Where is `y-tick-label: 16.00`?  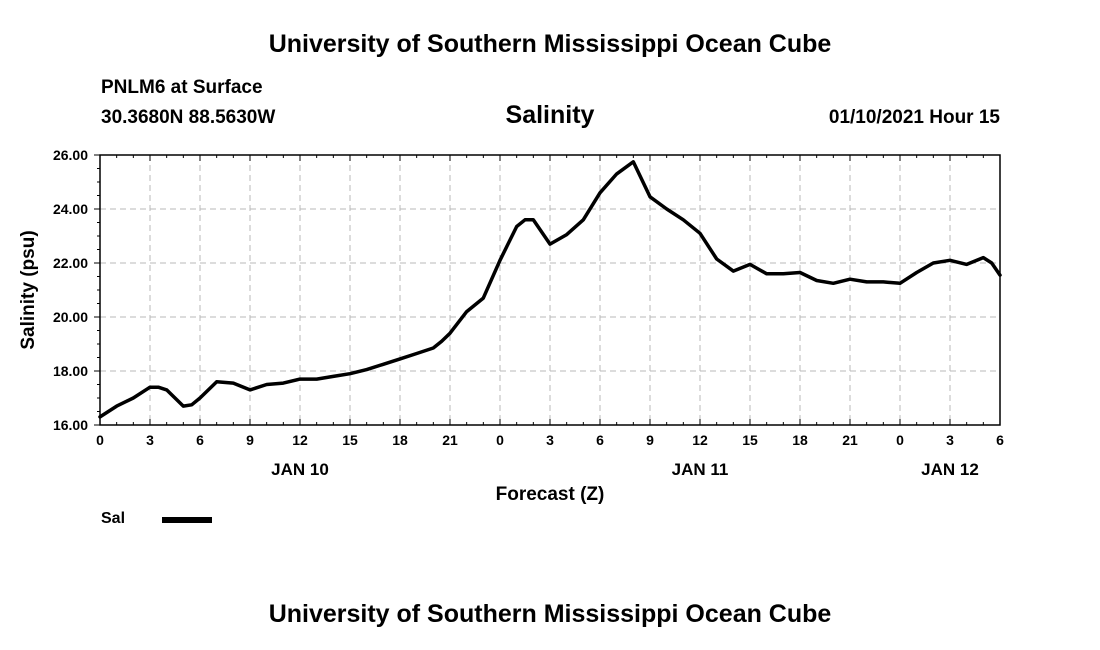
y-tick-label: 16.00 is located at coordinates (70, 425).